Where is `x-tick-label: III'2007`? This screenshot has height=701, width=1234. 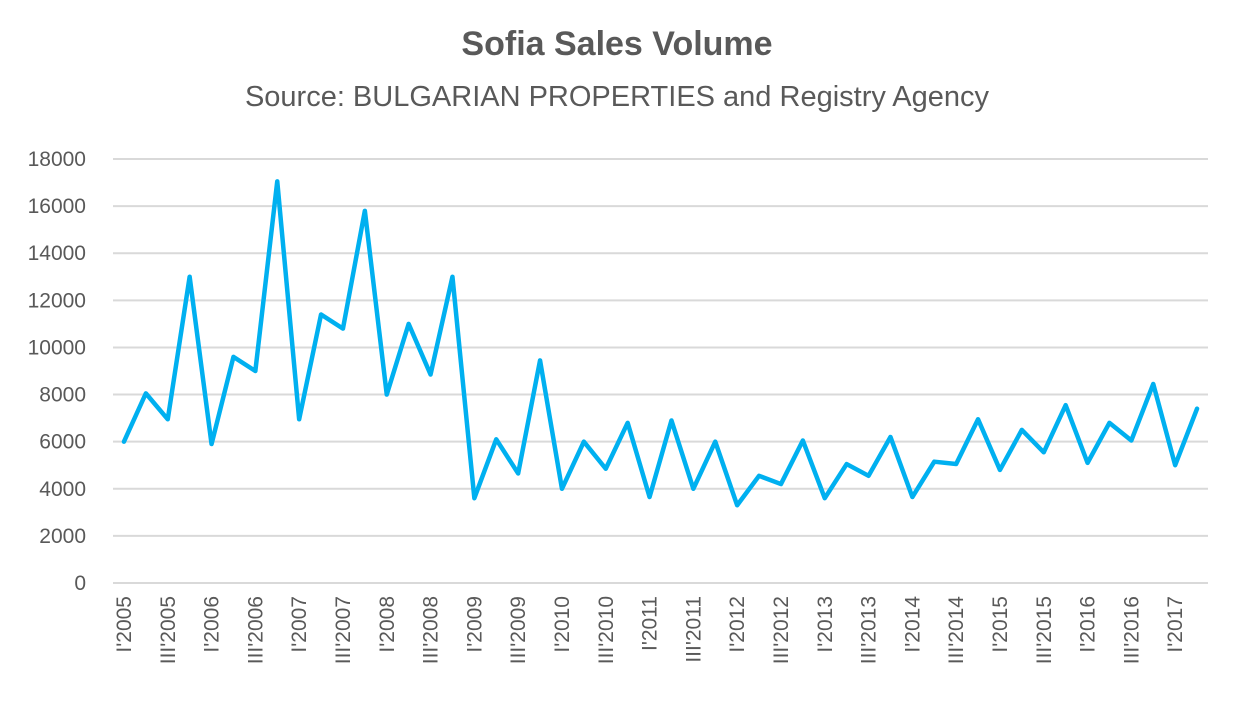 x-tick-label: III'2007 is located at coordinates (343, 630).